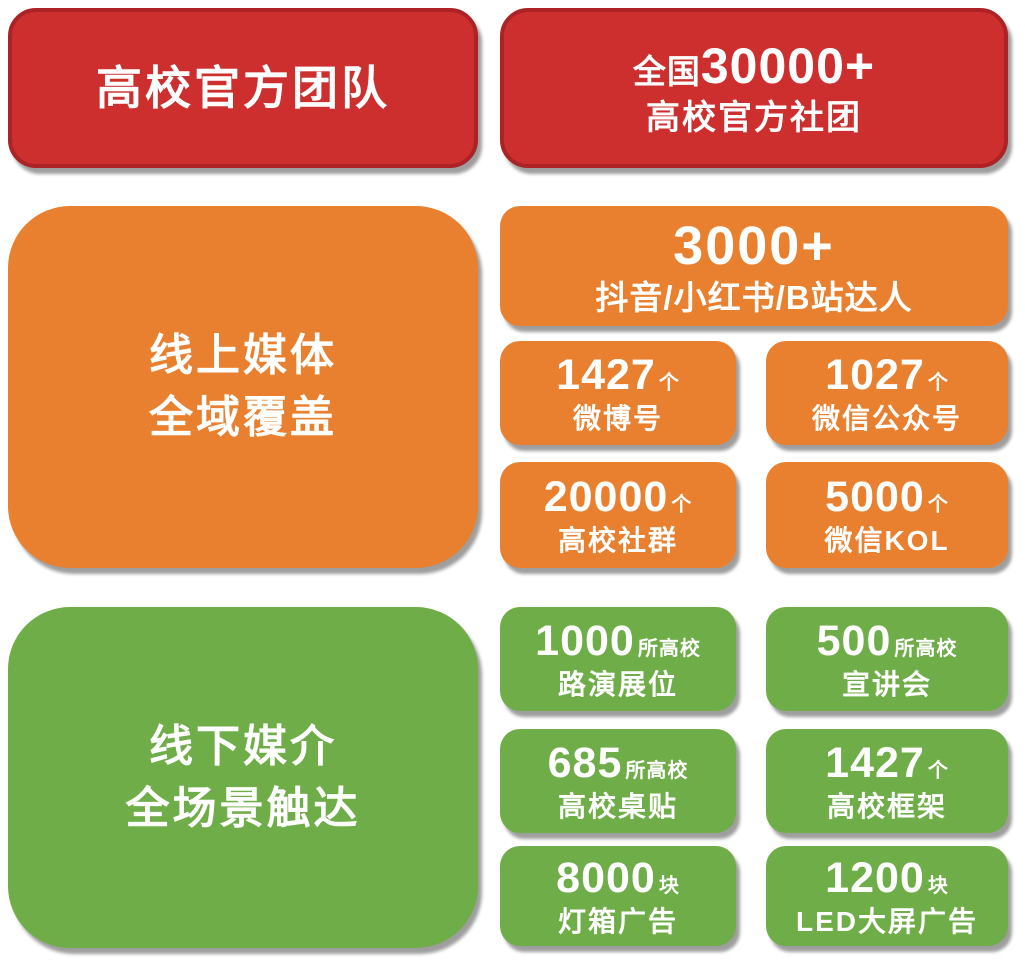  I want to click on stat-number: 500, so click(854, 640).